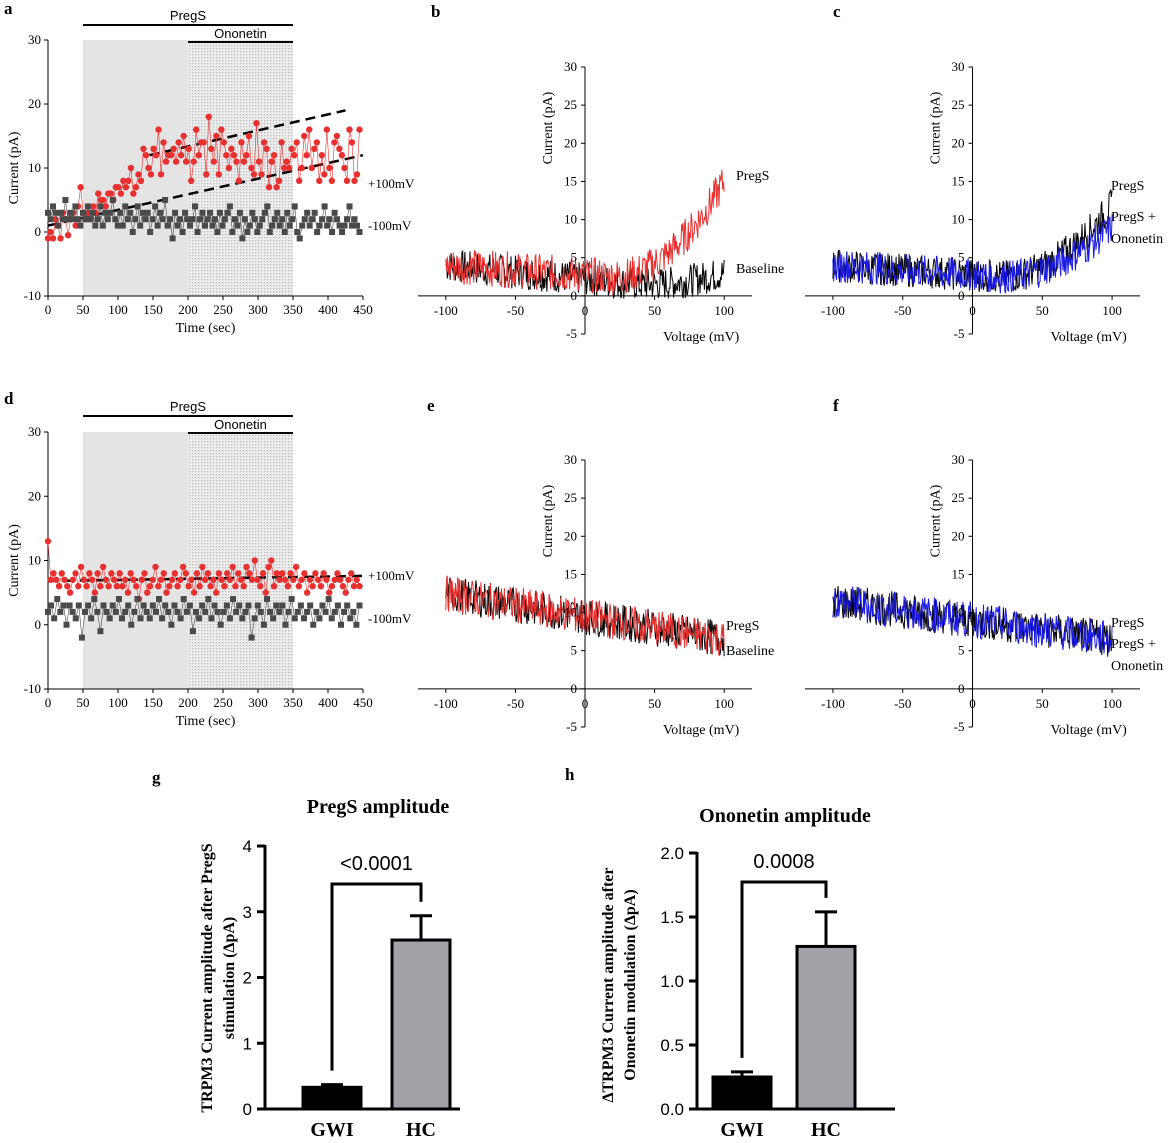 The width and height of the screenshot is (1170, 1143). I want to click on y-axis-label: stimulation (ΔpA), so click(229, 978).